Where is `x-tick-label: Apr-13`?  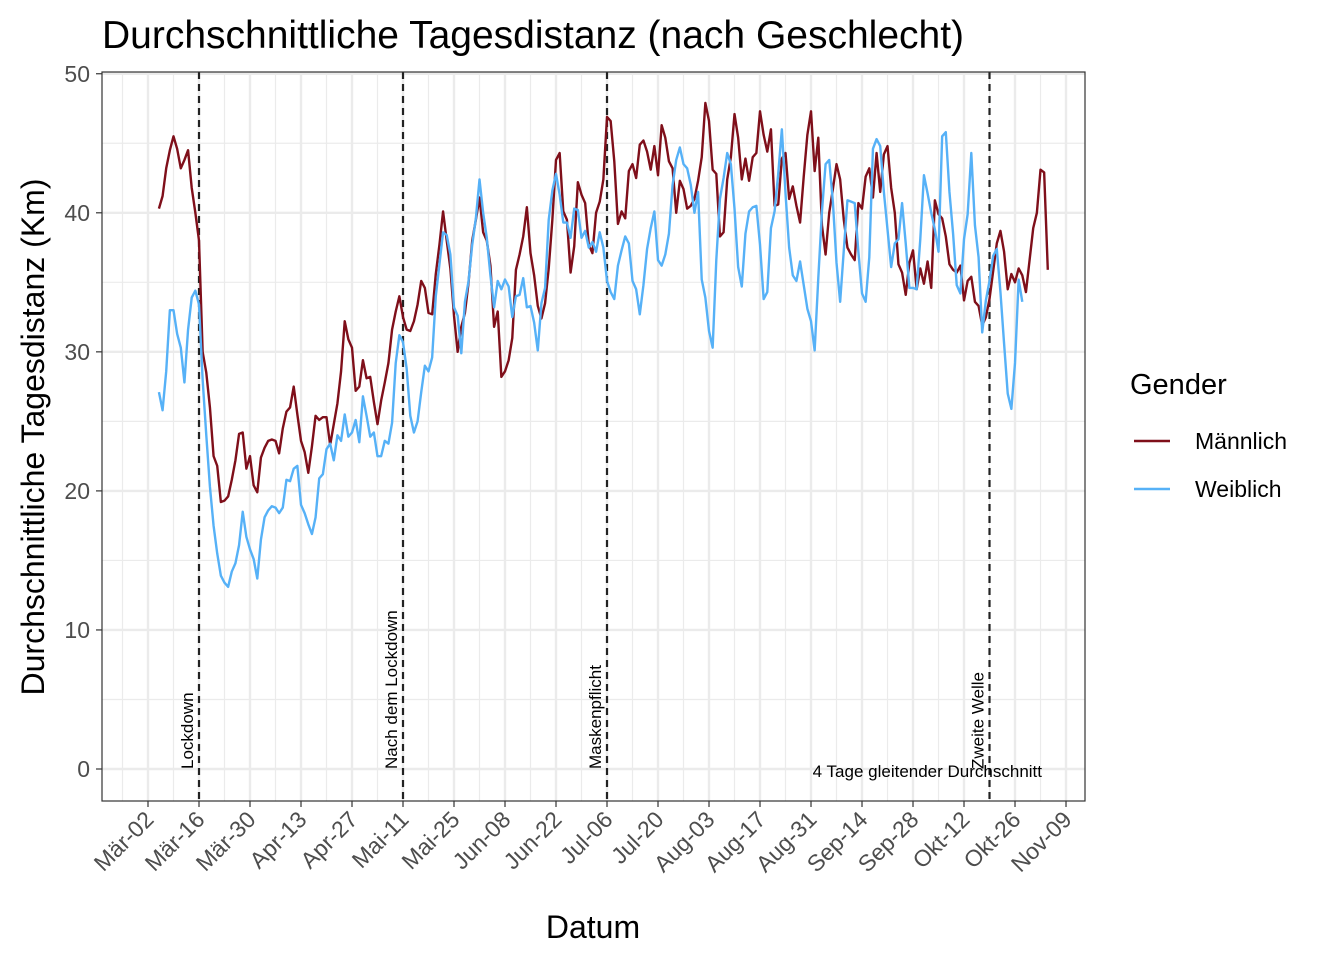 x-tick-label: Apr-13 is located at coordinates (277, 839).